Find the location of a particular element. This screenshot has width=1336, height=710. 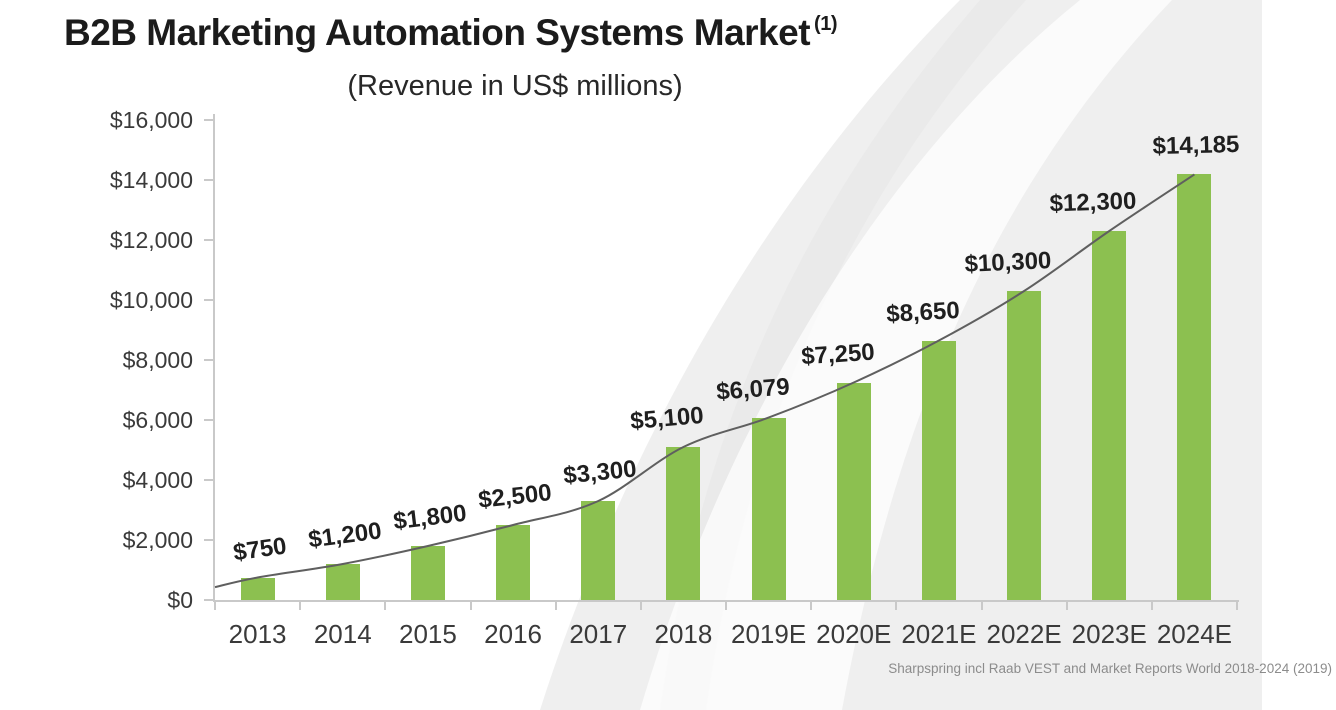

bar-value-label: $14,185 is located at coordinates (1196, 146).